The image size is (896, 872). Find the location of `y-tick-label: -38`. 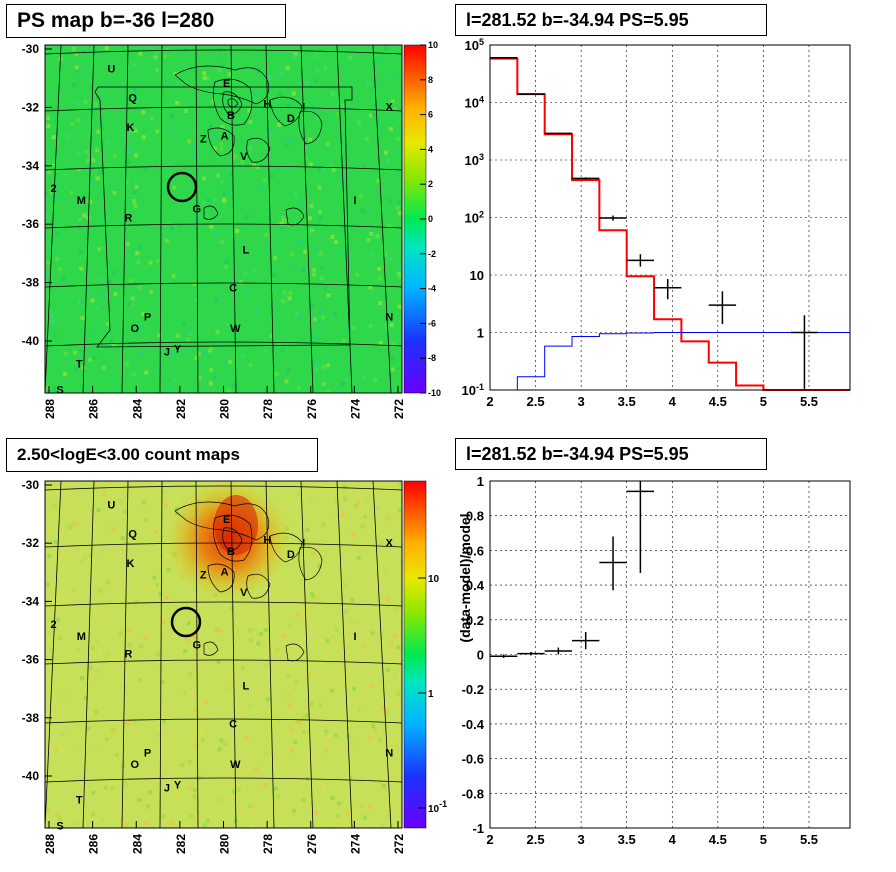

y-tick-label: -38 is located at coordinates (31, 718).